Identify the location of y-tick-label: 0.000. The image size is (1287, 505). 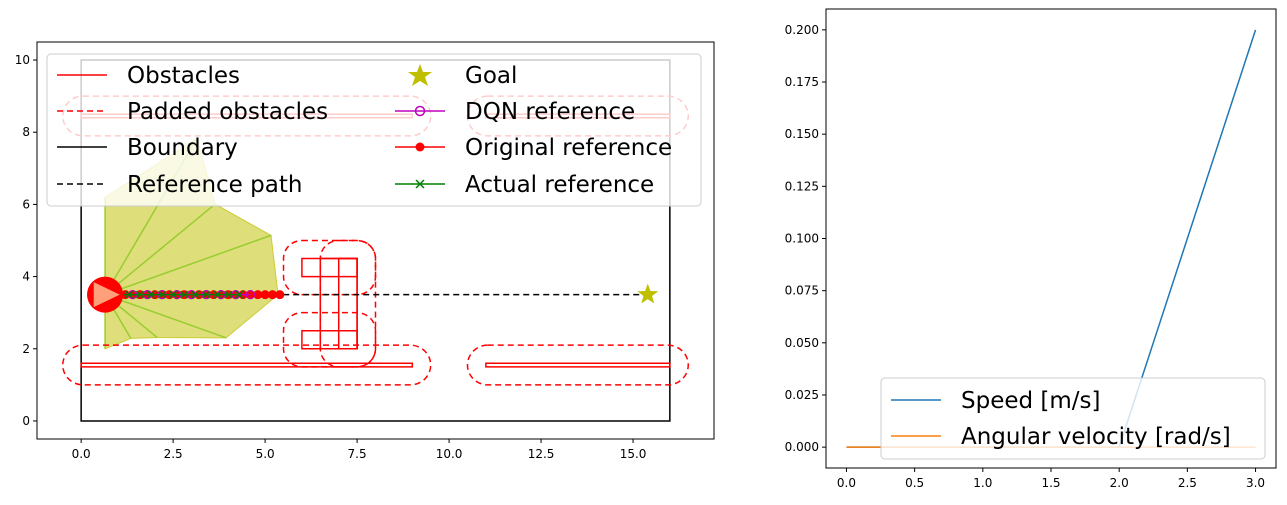
(802, 447).